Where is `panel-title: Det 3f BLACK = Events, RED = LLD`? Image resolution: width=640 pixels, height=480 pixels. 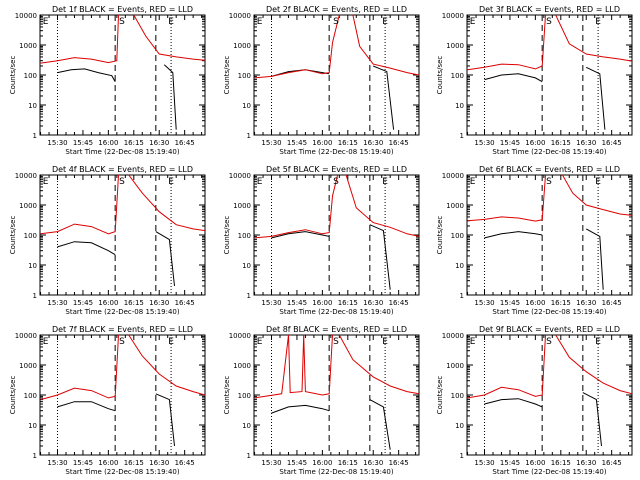 panel-title: Det 3f BLACK = Events, RED = LLD is located at coordinates (549, 9).